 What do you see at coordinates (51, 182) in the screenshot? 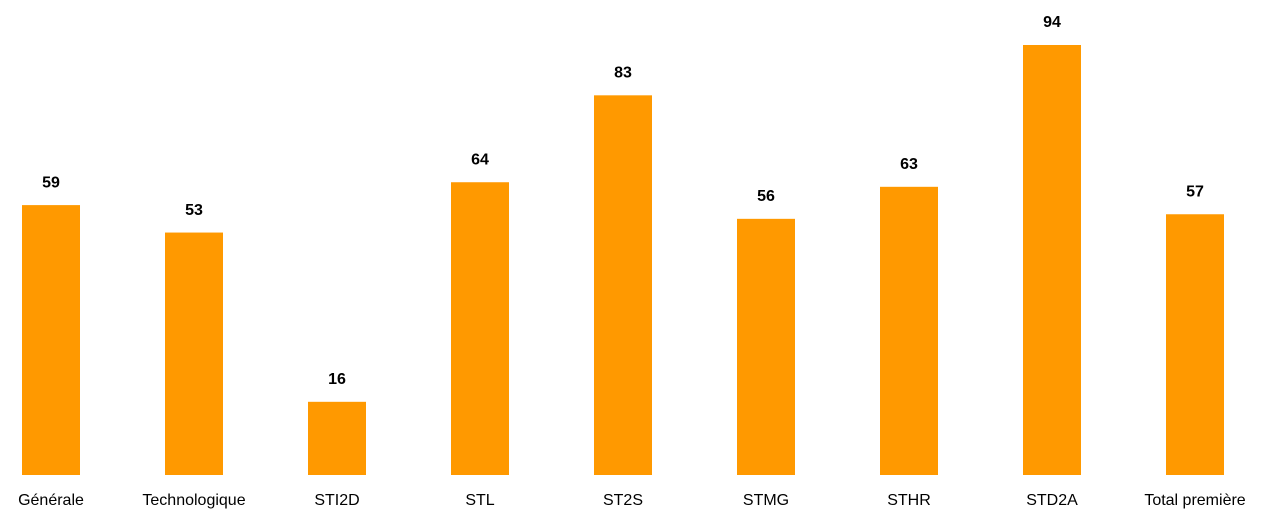
I see `value-label: 59` at bounding box center [51, 182].